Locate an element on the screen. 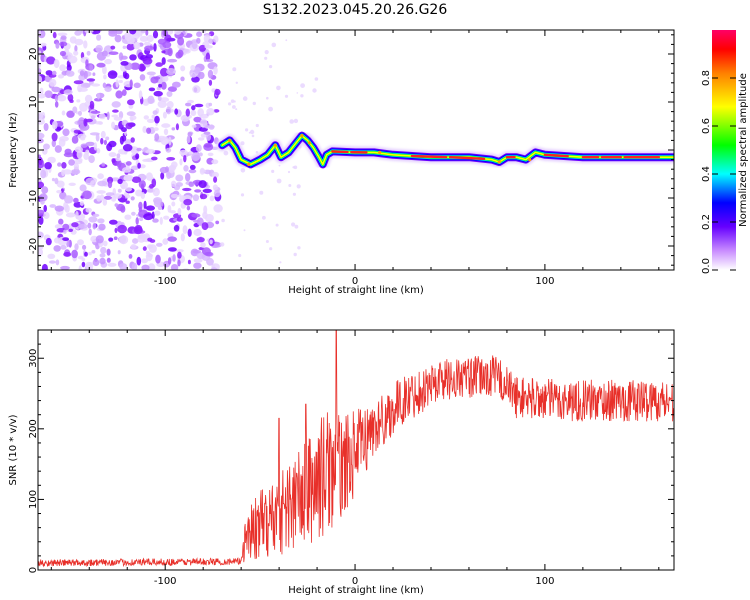 The image size is (750, 600). colorbar-tick-label: 0.4 is located at coordinates (706, 174).